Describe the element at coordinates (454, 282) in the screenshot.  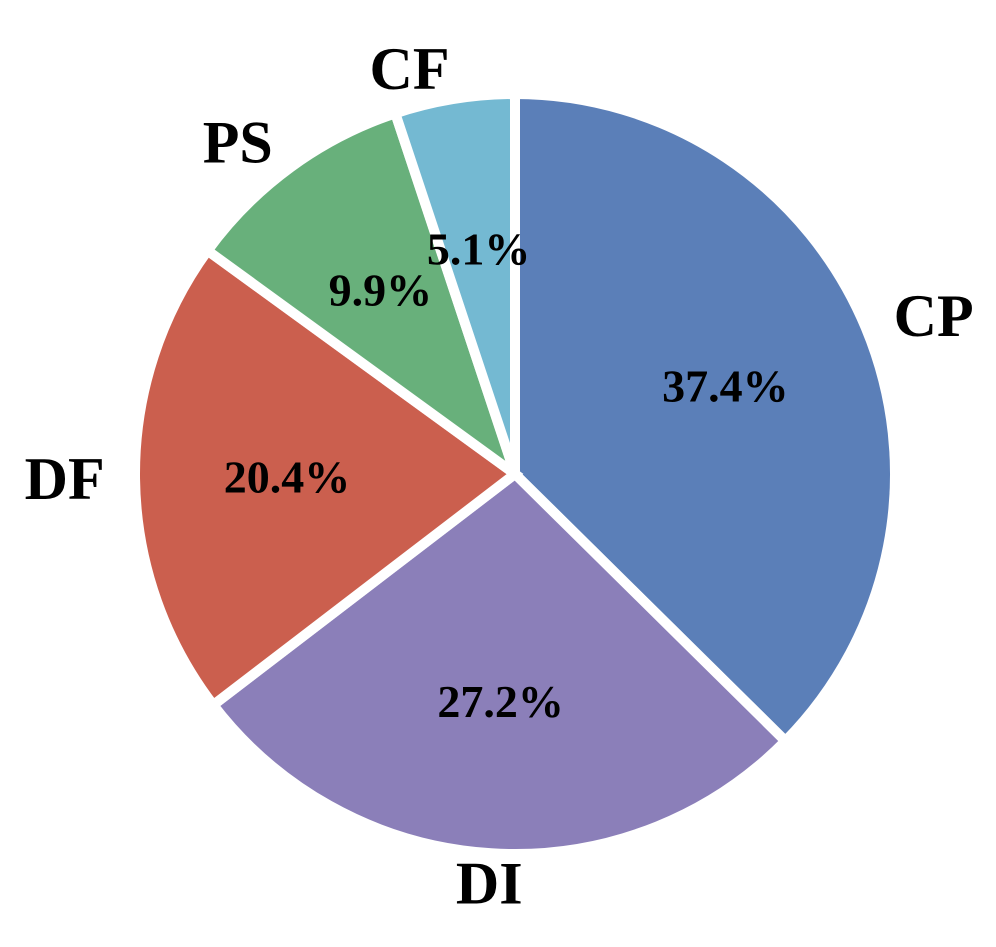
I see `pie-slice-cf` at that location.